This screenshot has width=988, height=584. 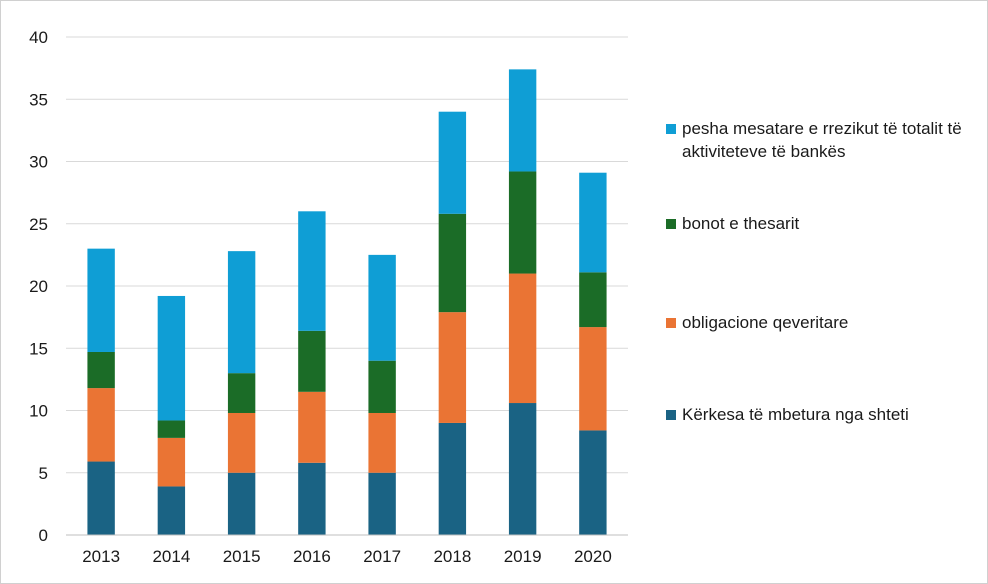 I want to click on x-tick-label: 2018, so click(x=452, y=556).